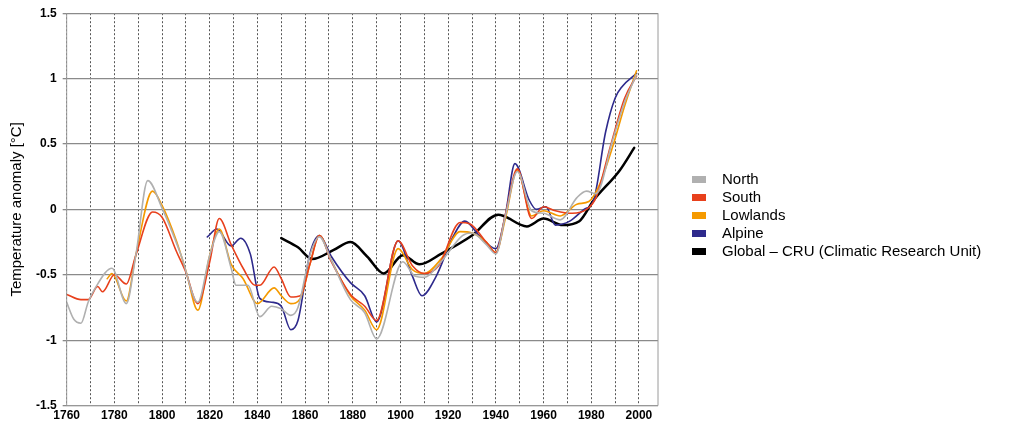  I want to click on x-tick-label: 1860, so click(305, 415).